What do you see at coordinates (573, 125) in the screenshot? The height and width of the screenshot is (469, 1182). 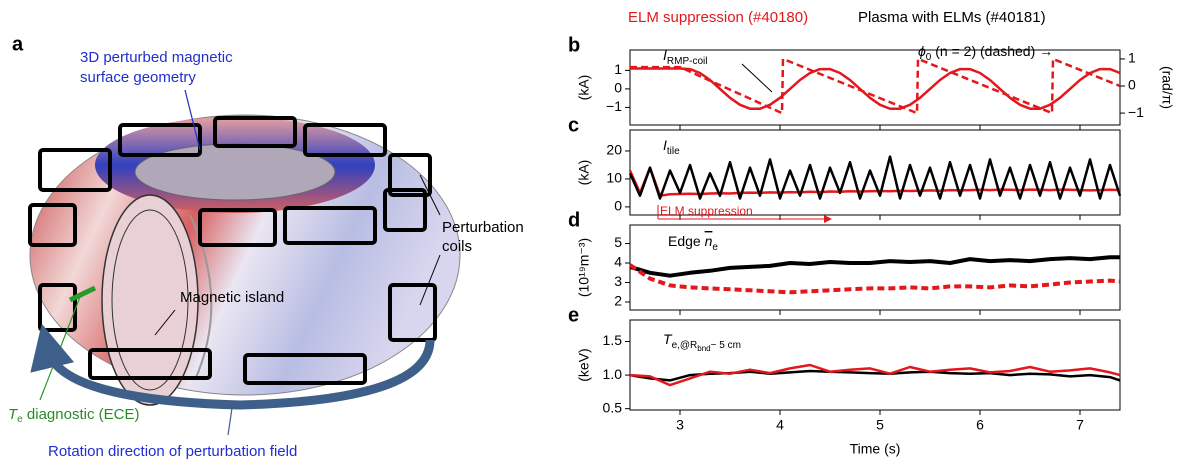 I see `panel-label: c` at bounding box center [573, 125].